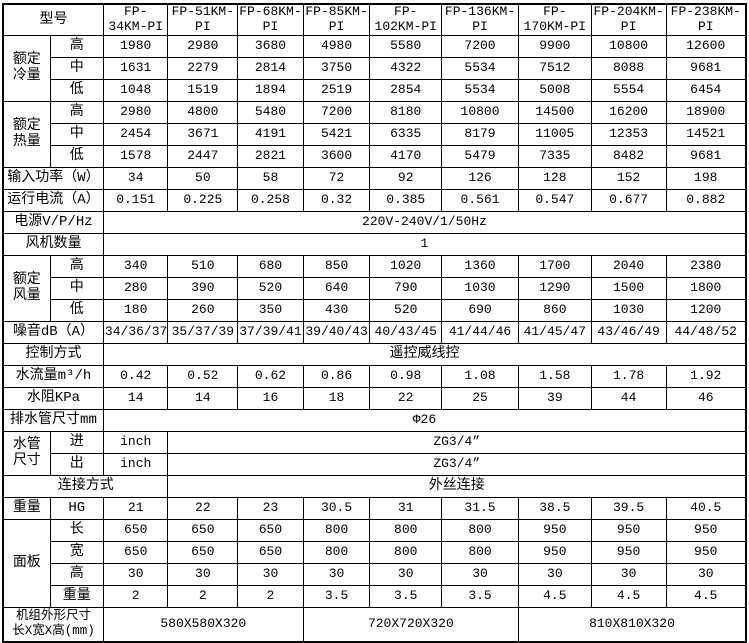 The image size is (749, 643). What do you see at coordinates (554, 134) in the screenshot?
I see `spec-value-cell: 11005` at bounding box center [554, 134].